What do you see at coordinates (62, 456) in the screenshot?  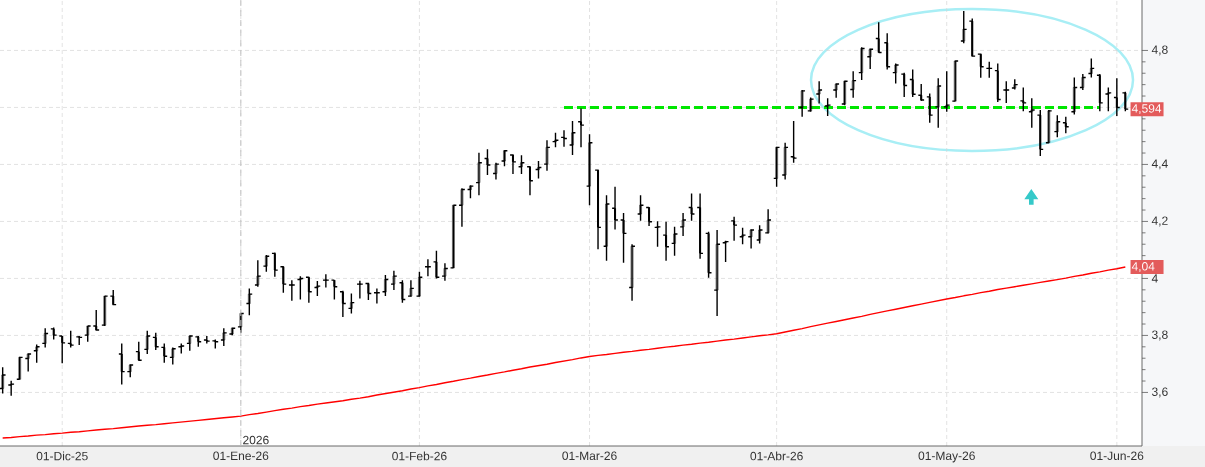 I see `x-tick-label: 01-Dic-25` at bounding box center [62, 456].